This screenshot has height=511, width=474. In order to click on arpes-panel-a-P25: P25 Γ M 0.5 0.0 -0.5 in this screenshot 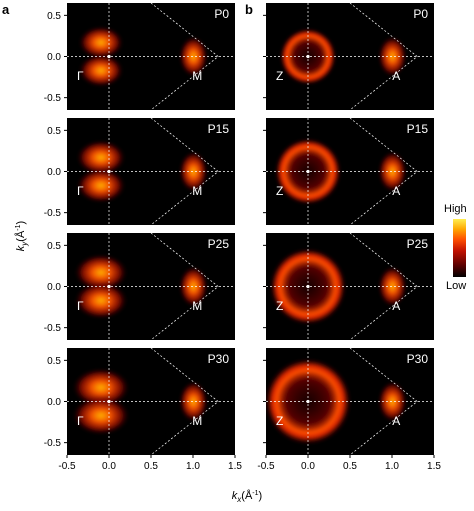, I will do `click(139, 286)`.